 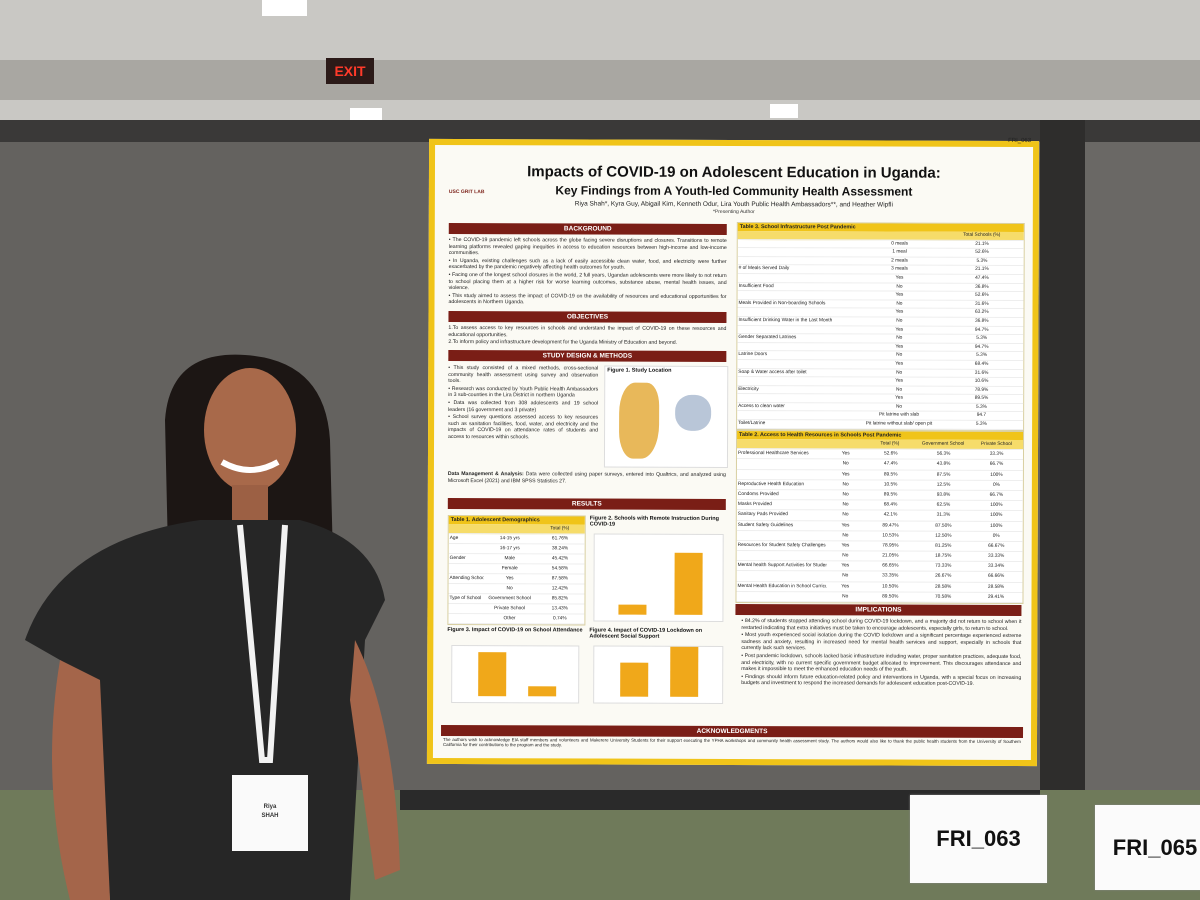 What do you see at coordinates (1142, 472) in the screenshot?
I see `partition-panel` at bounding box center [1142, 472].